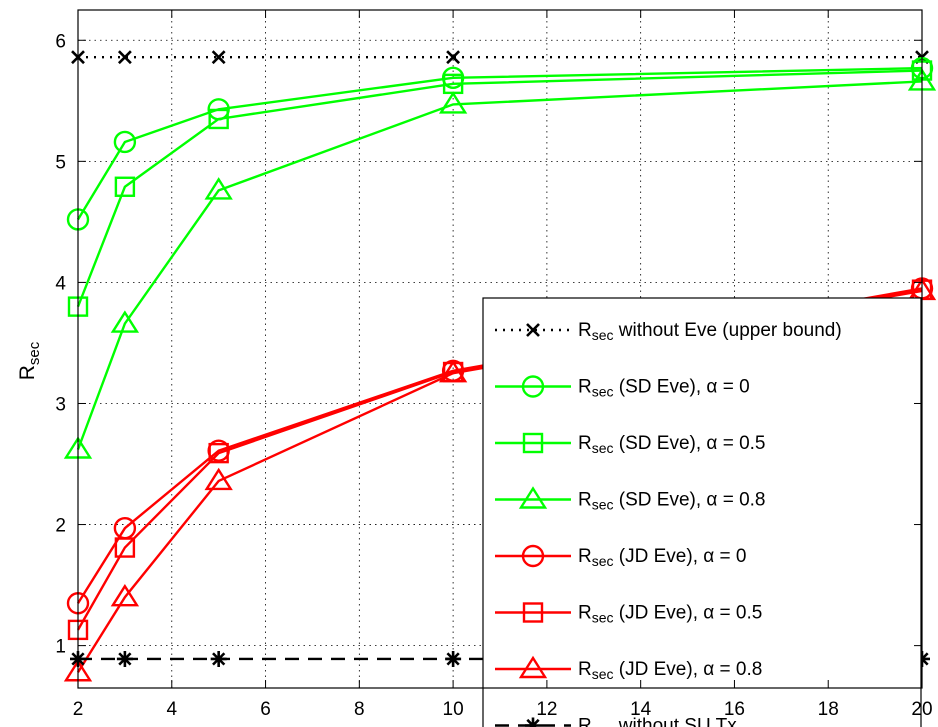 This screenshot has height=727, width=938. Describe the element at coordinates (670, 670) in the screenshot. I see `legend-label: Rsec (JD Eve), α = 0.8` at that location.